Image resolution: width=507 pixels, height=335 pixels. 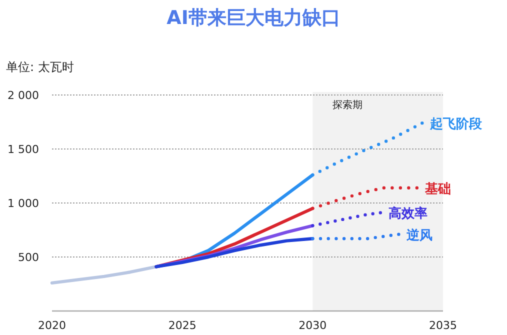 What do you see at coordinates (40, 67) in the screenshot?
I see `y-axis-title: 单位: 太瓦时` at bounding box center [40, 67].